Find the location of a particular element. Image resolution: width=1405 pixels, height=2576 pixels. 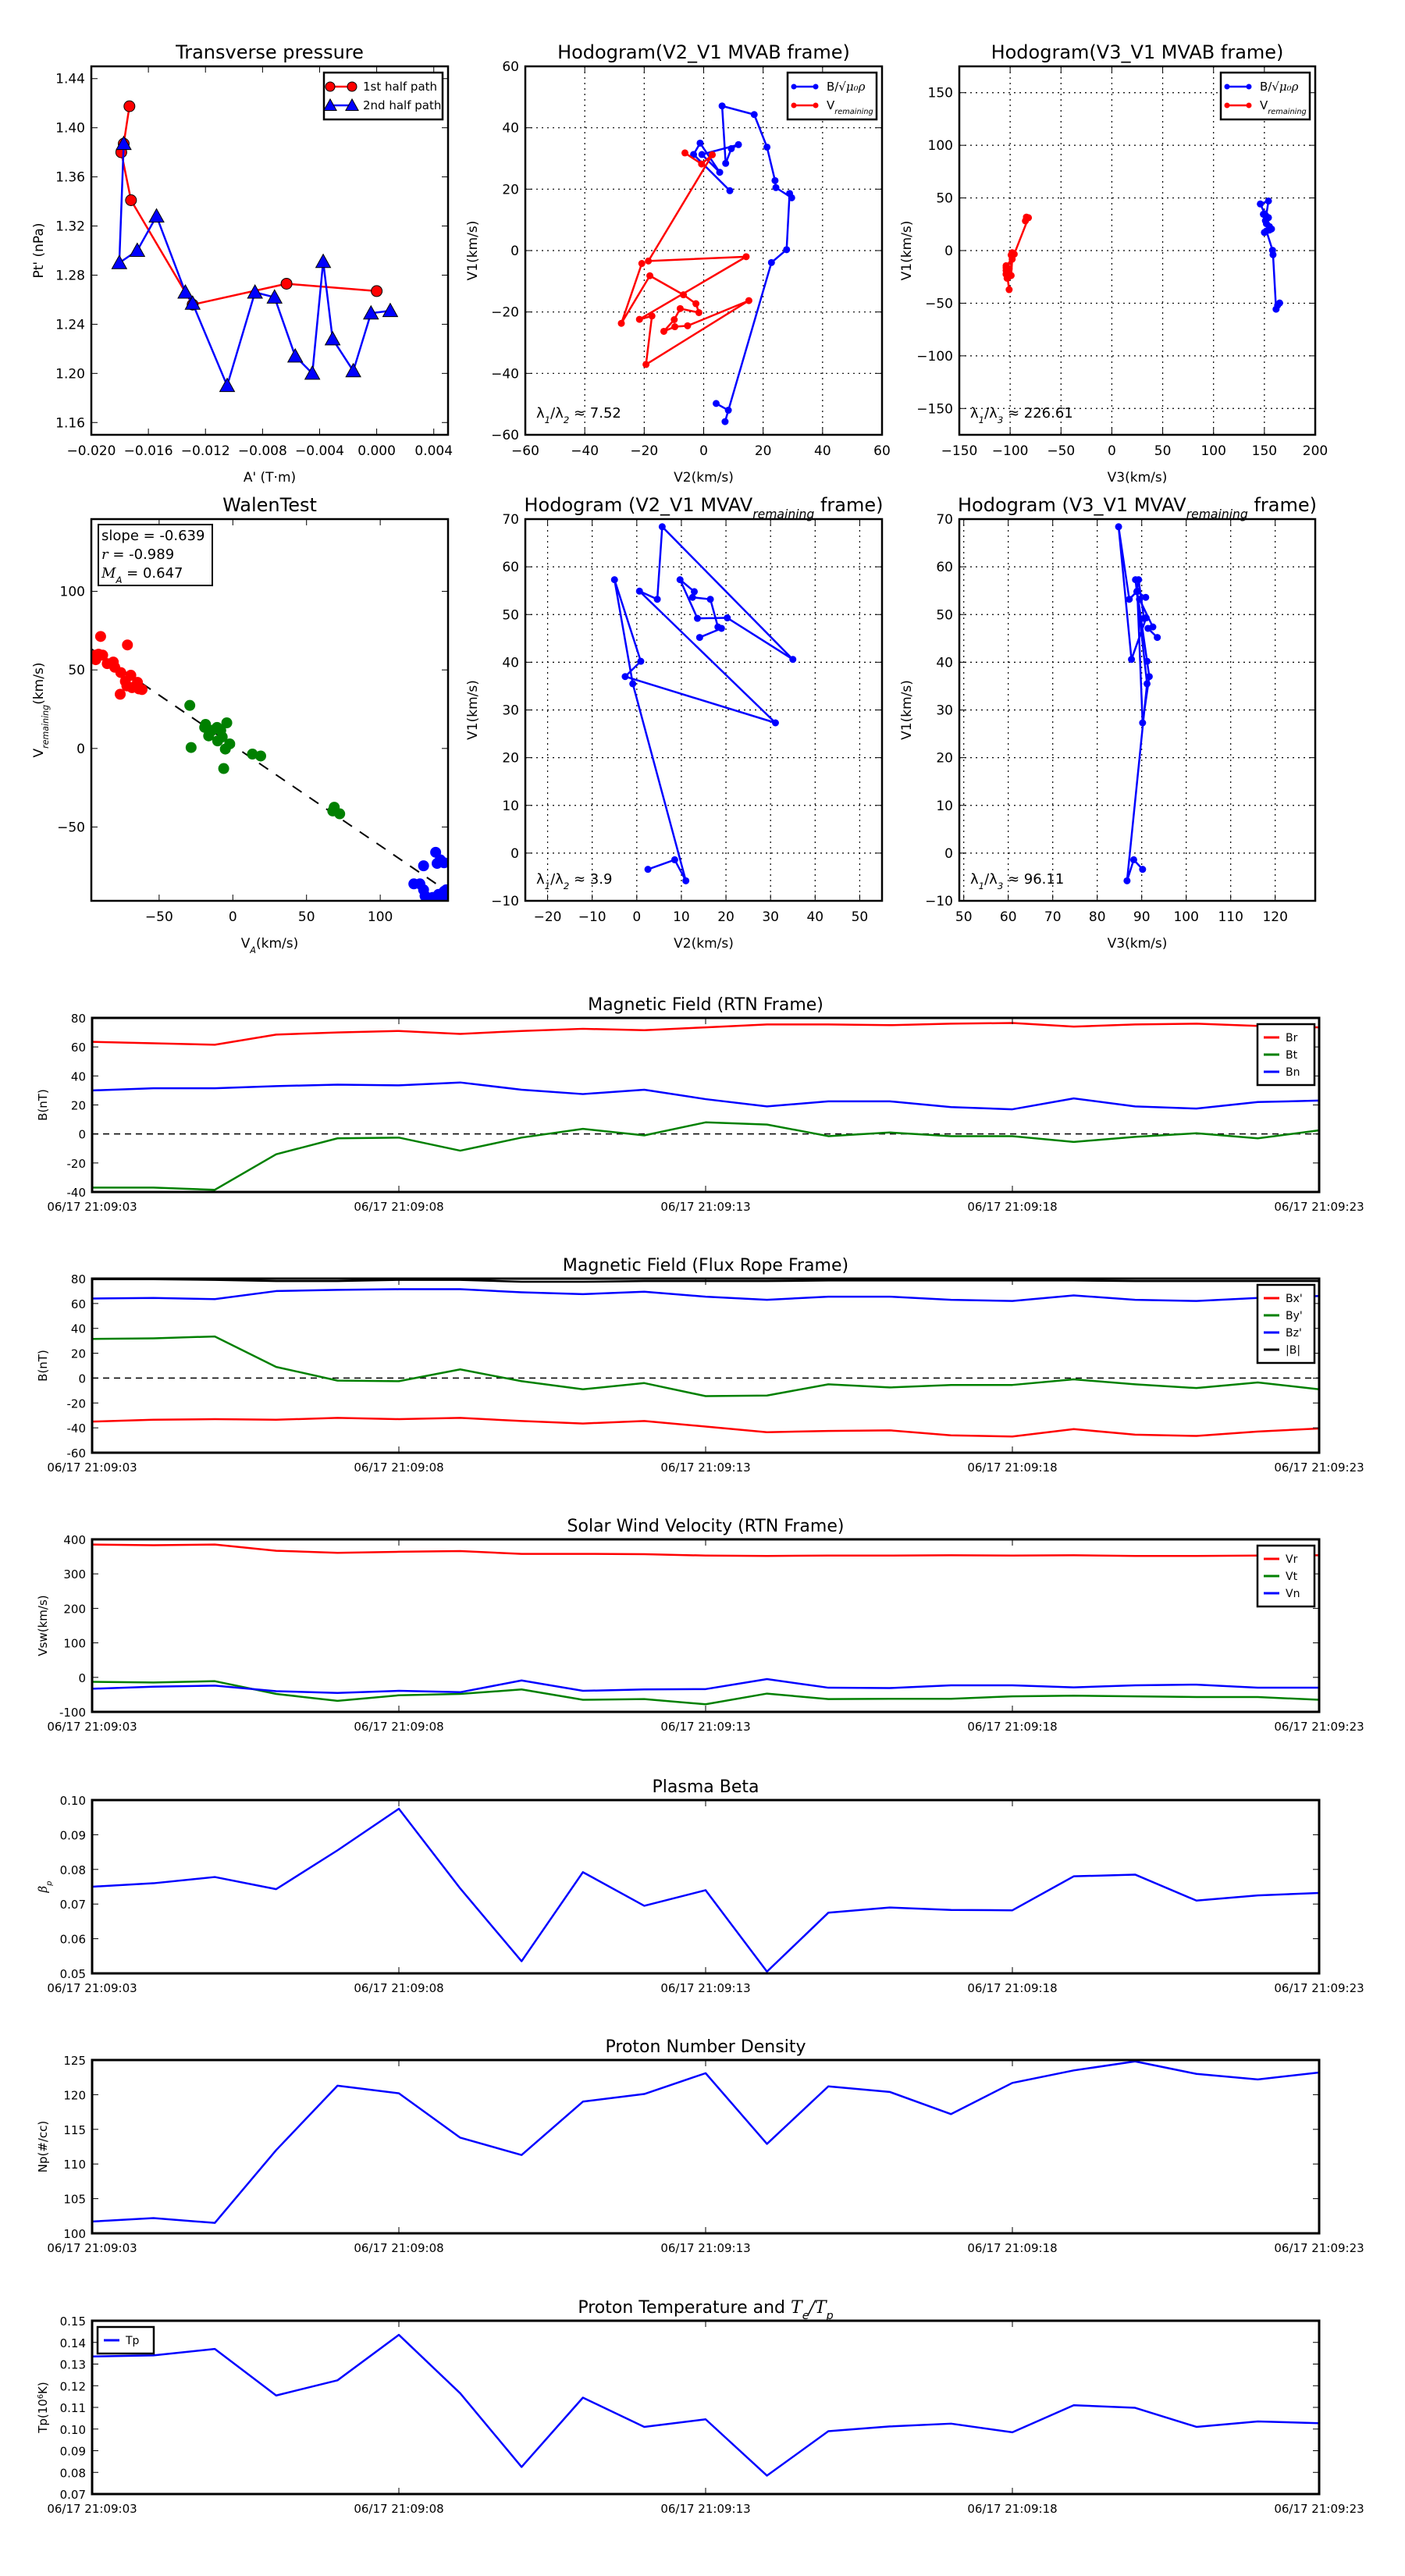

text-segment: /λ is located at coordinates (991, 414).